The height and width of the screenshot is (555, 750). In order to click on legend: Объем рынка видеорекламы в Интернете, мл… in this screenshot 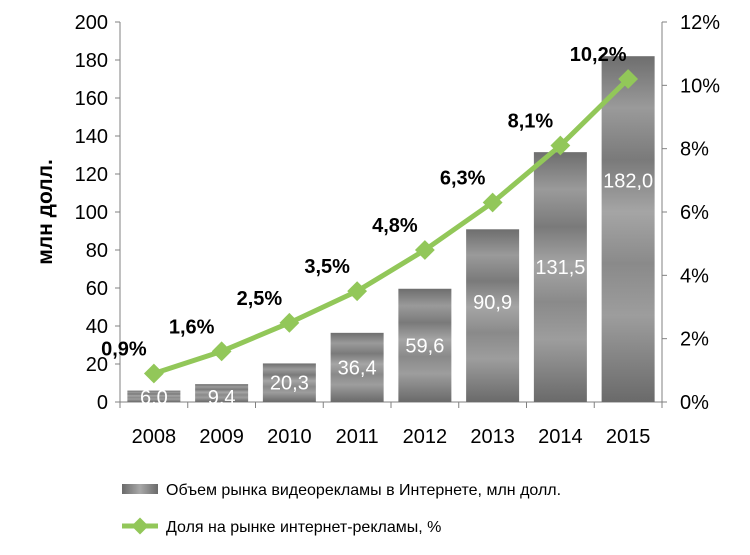, I will do `click(341, 509)`.